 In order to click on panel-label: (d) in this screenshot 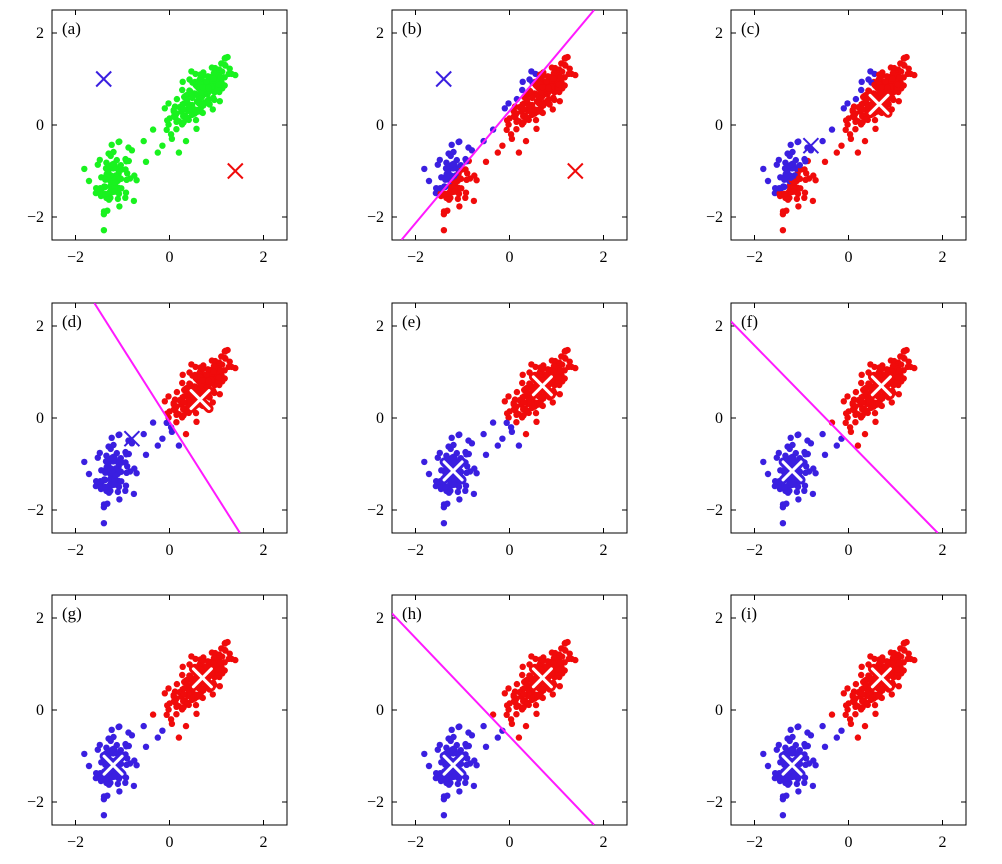, I will do `click(72, 321)`.